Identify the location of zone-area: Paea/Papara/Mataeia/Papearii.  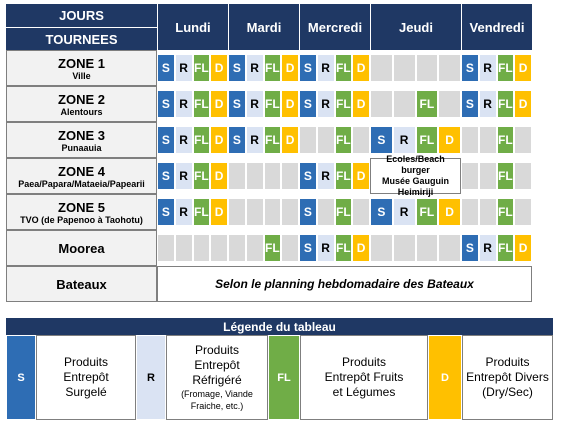
(81, 183).